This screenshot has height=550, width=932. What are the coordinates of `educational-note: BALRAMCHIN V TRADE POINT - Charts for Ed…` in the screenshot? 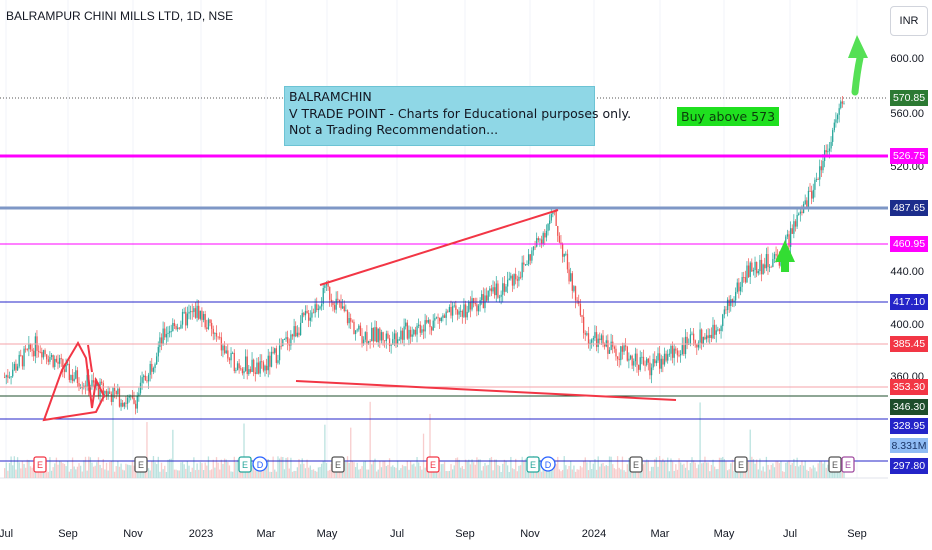 It's located at (457, 116).